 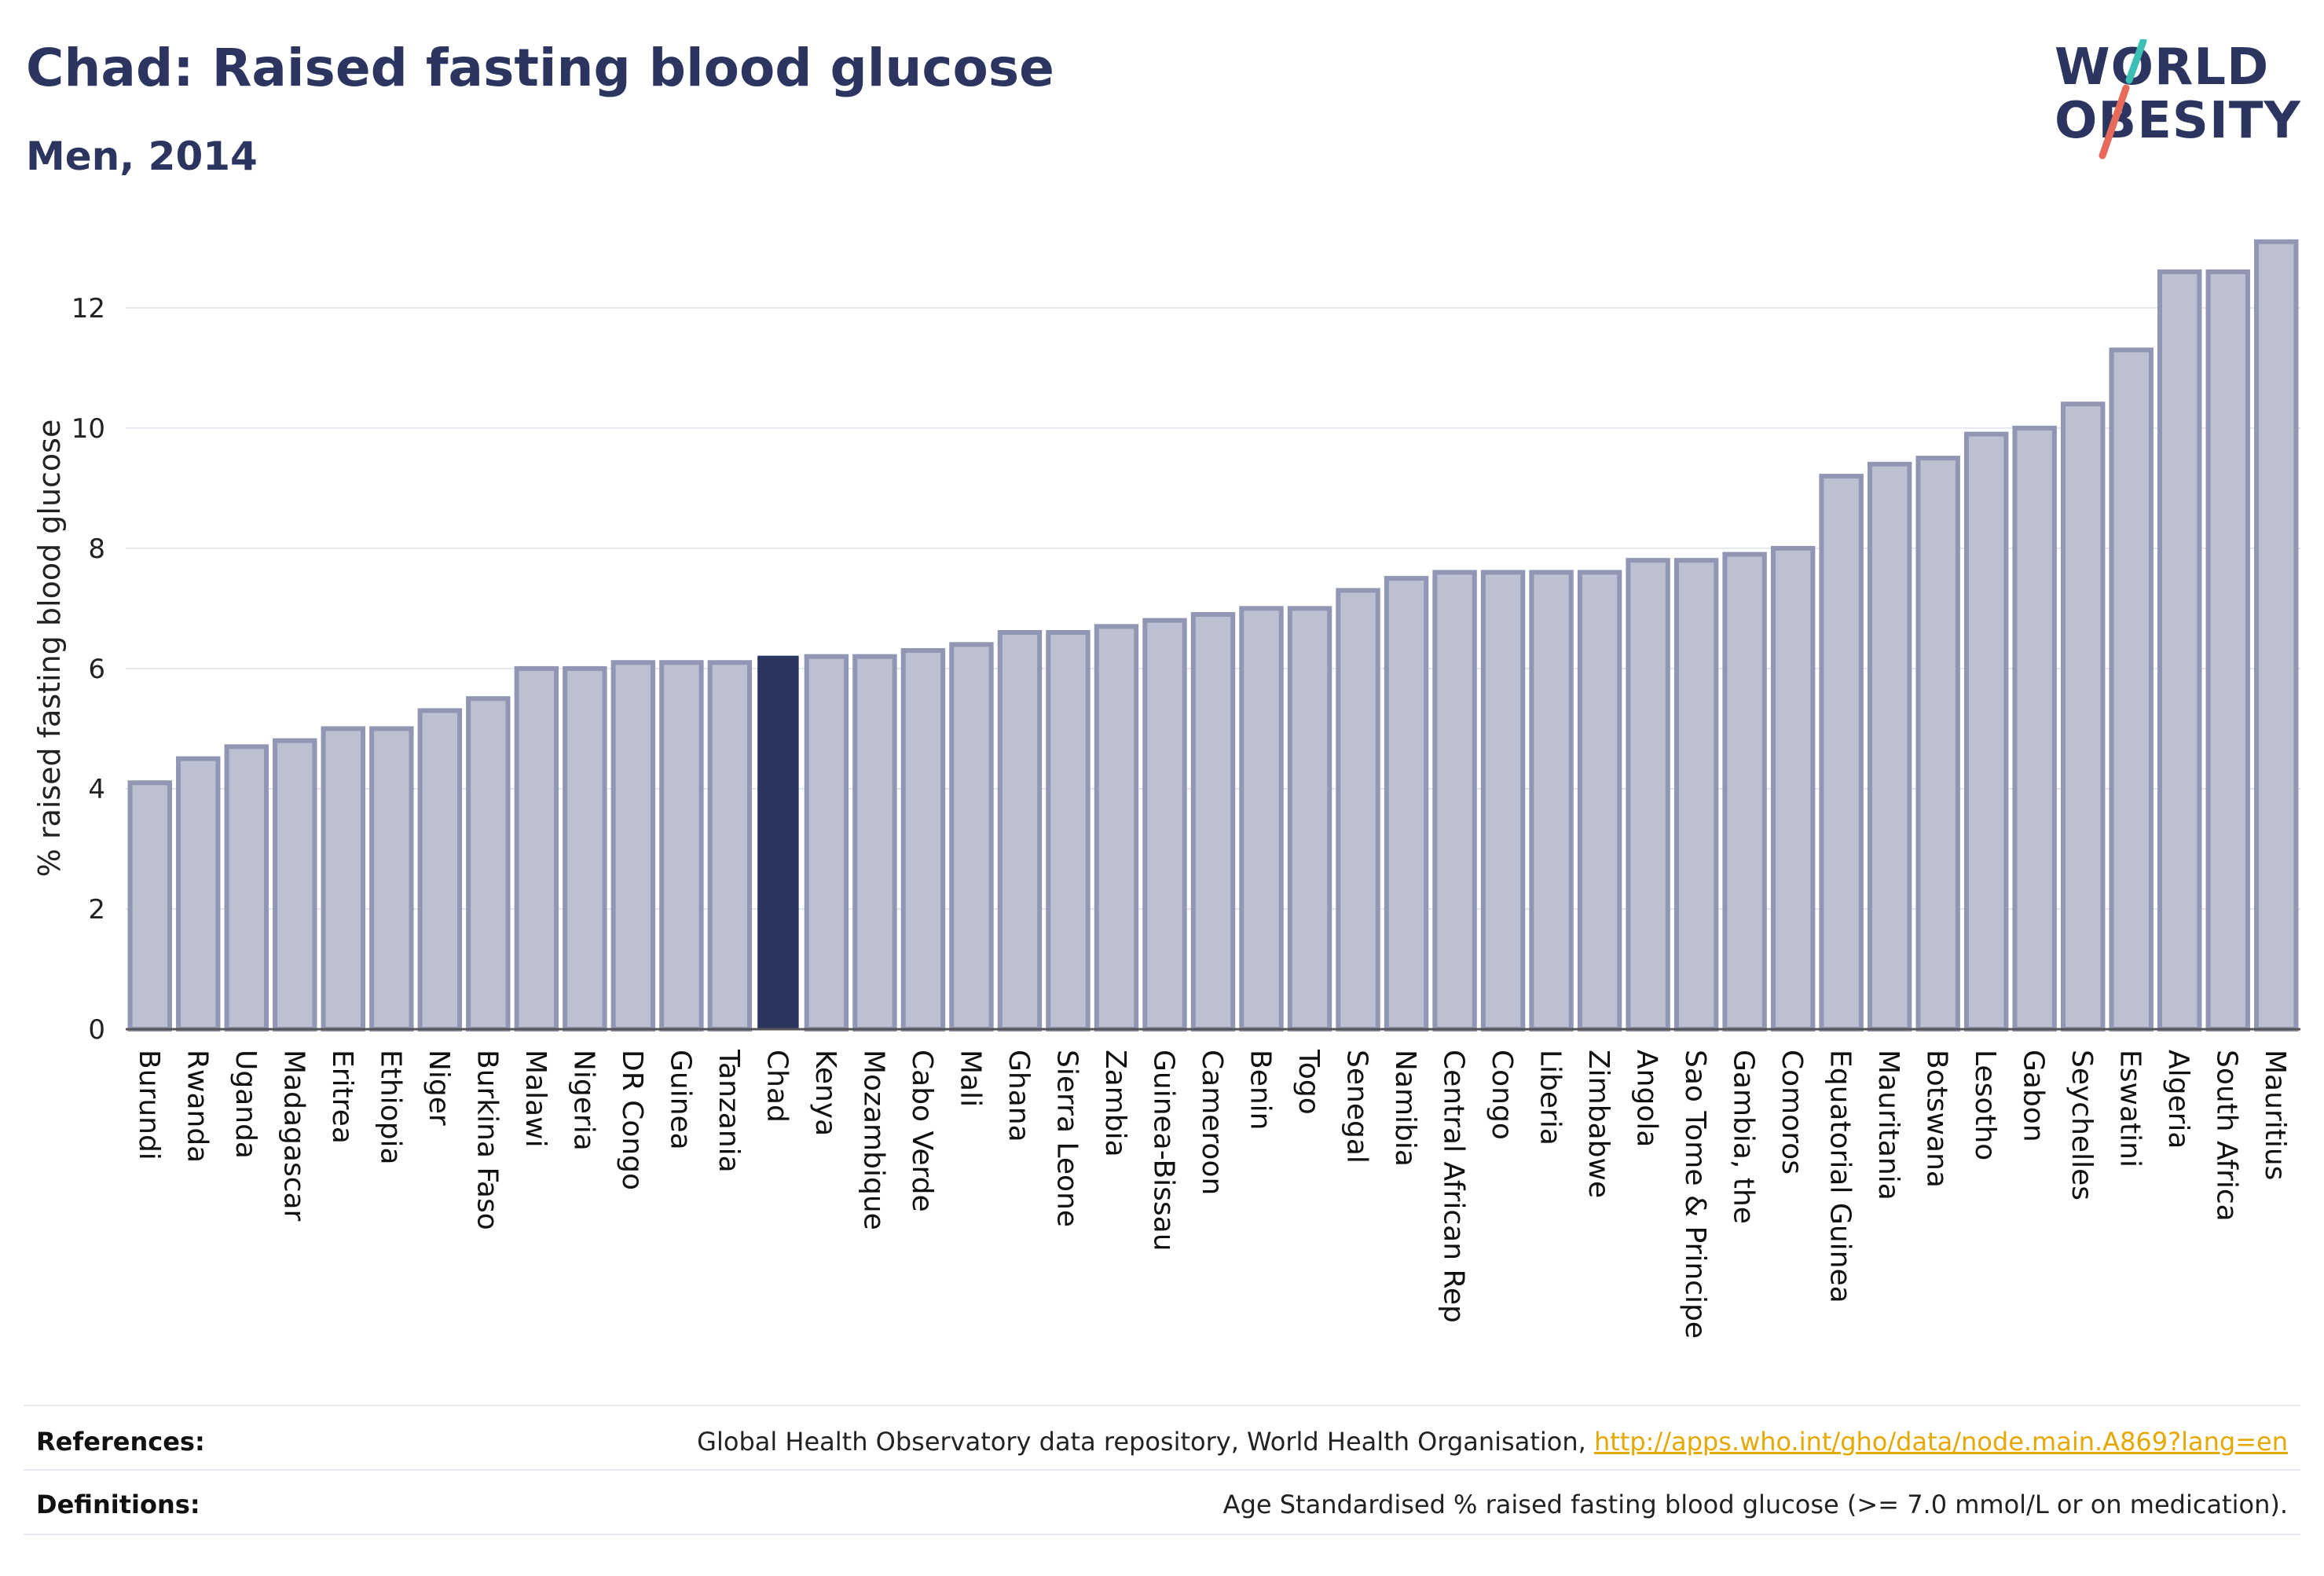 What do you see at coordinates (1550, 1097) in the screenshot?
I see `x-tick-label: Liberia` at bounding box center [1550, 1097].